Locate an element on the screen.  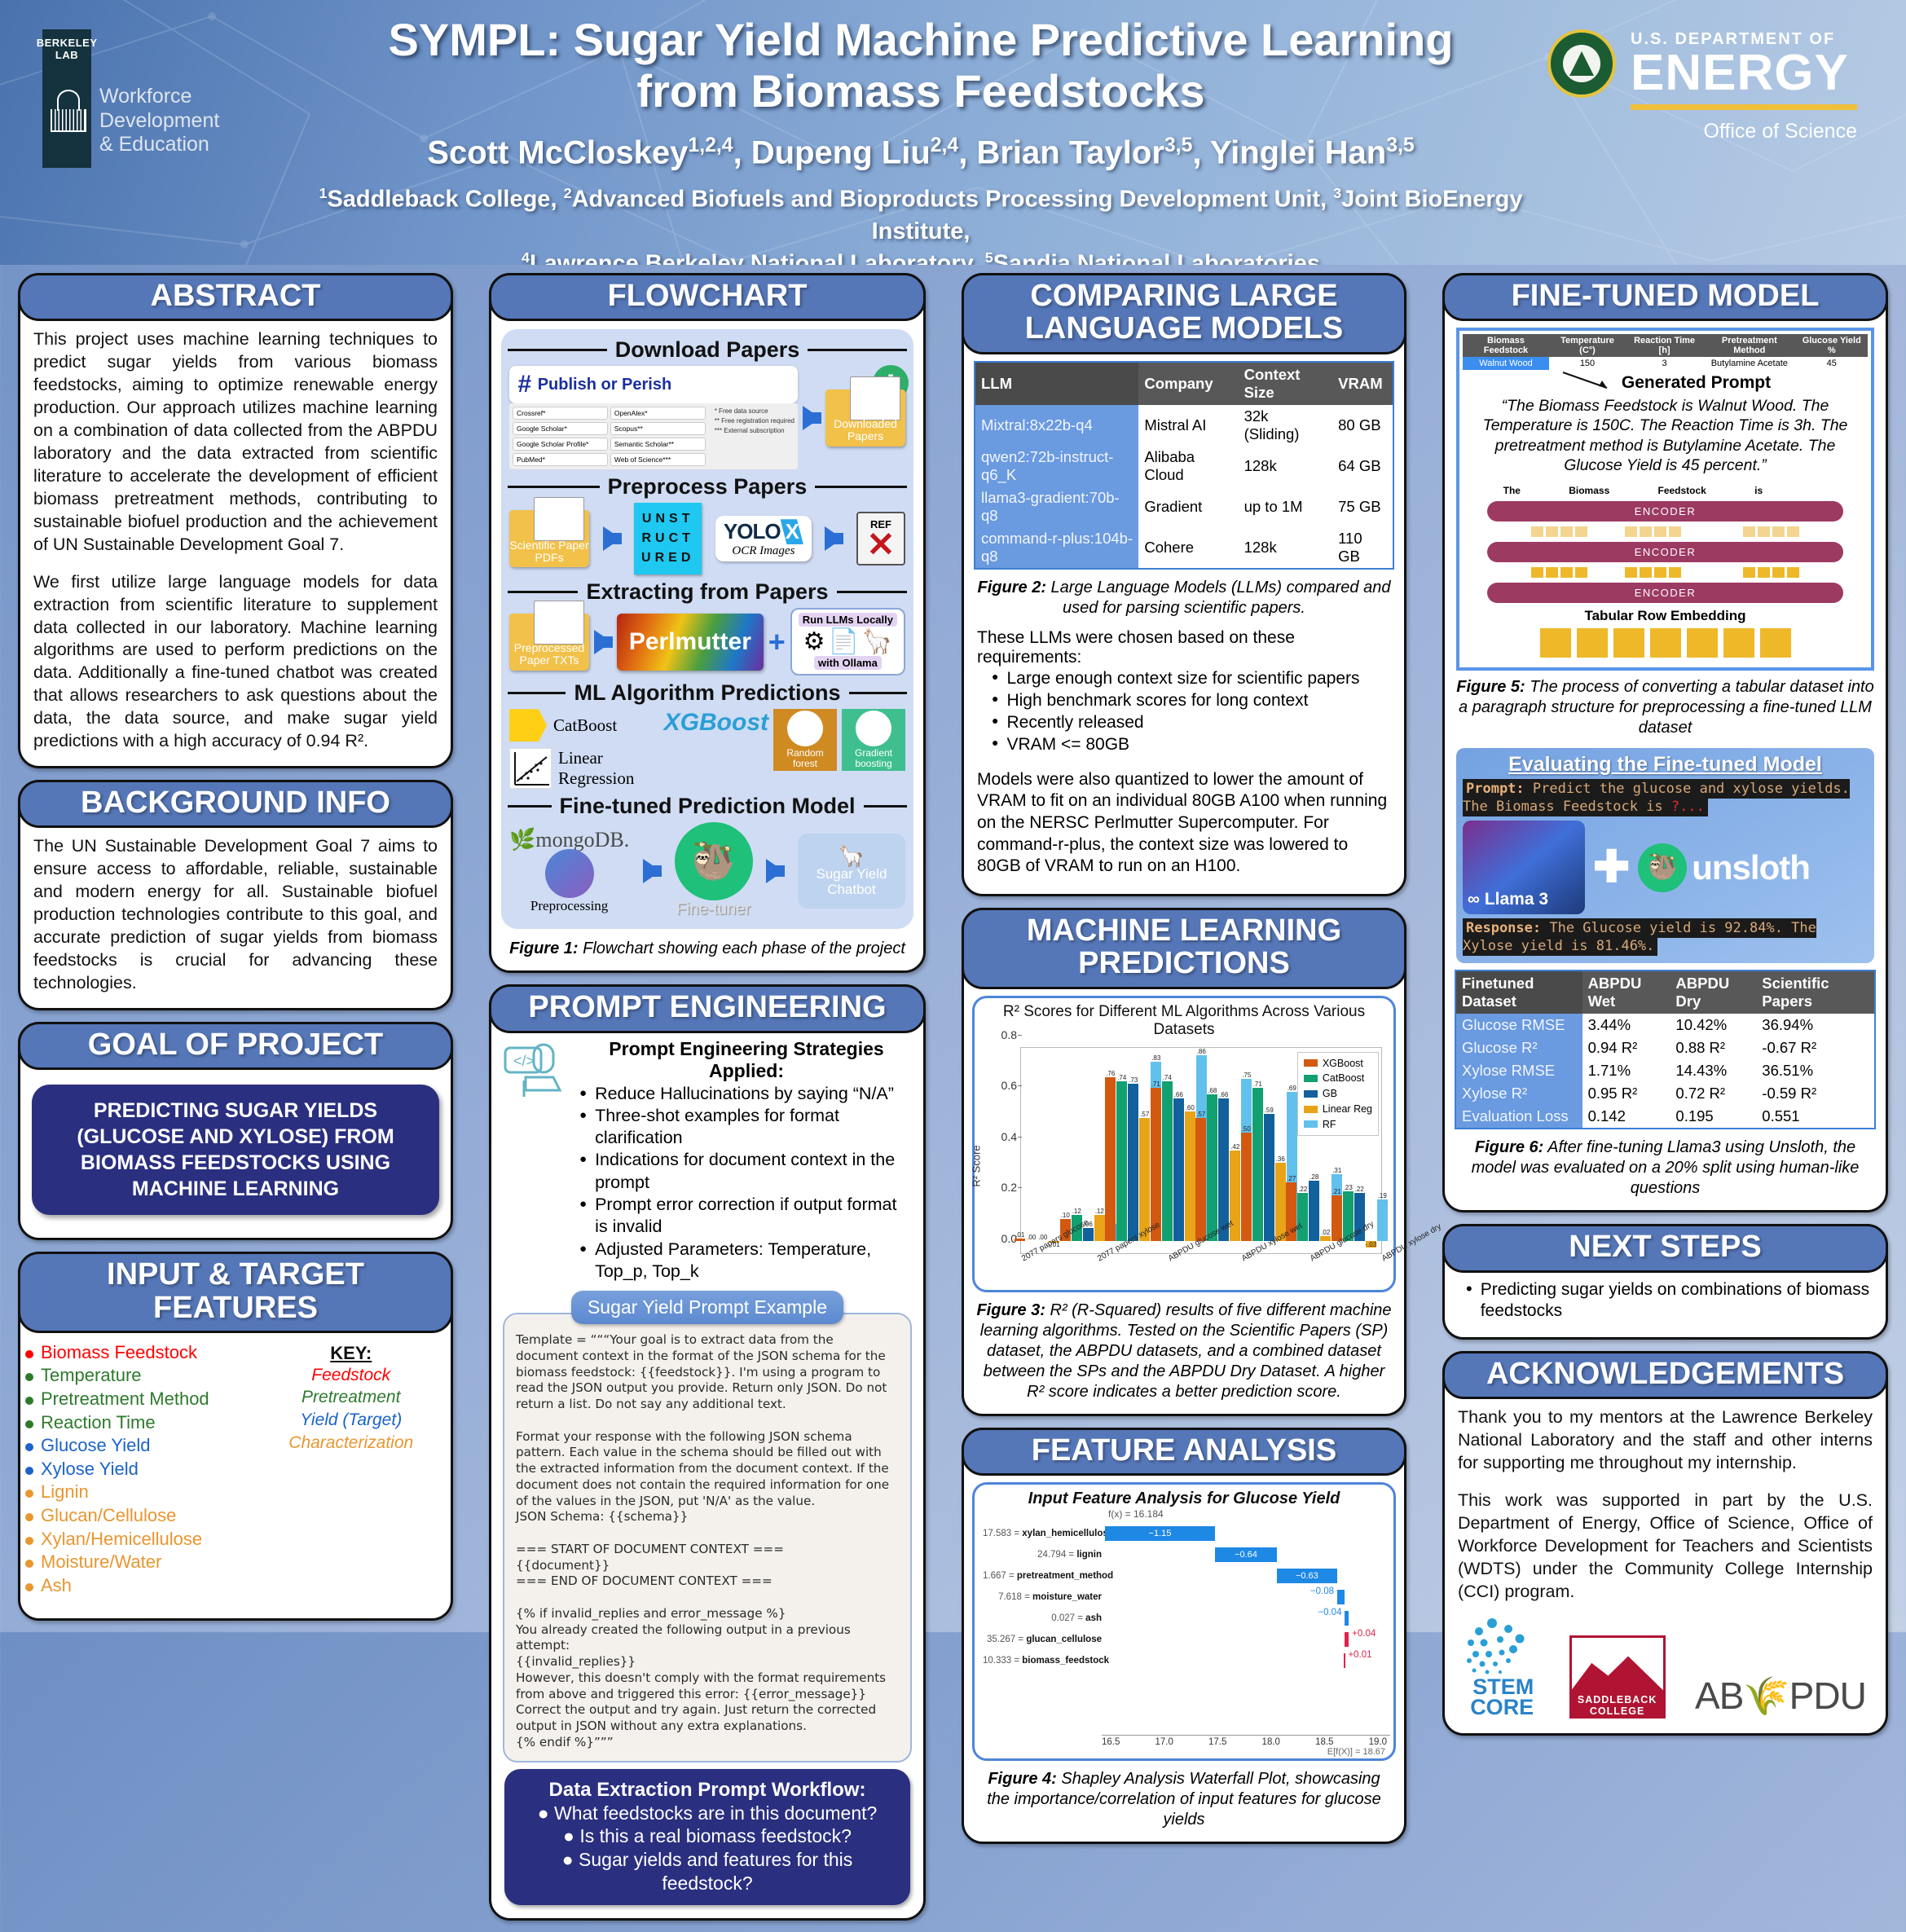
list-item: Moisture/Water is located at coordinates (144, 1562).